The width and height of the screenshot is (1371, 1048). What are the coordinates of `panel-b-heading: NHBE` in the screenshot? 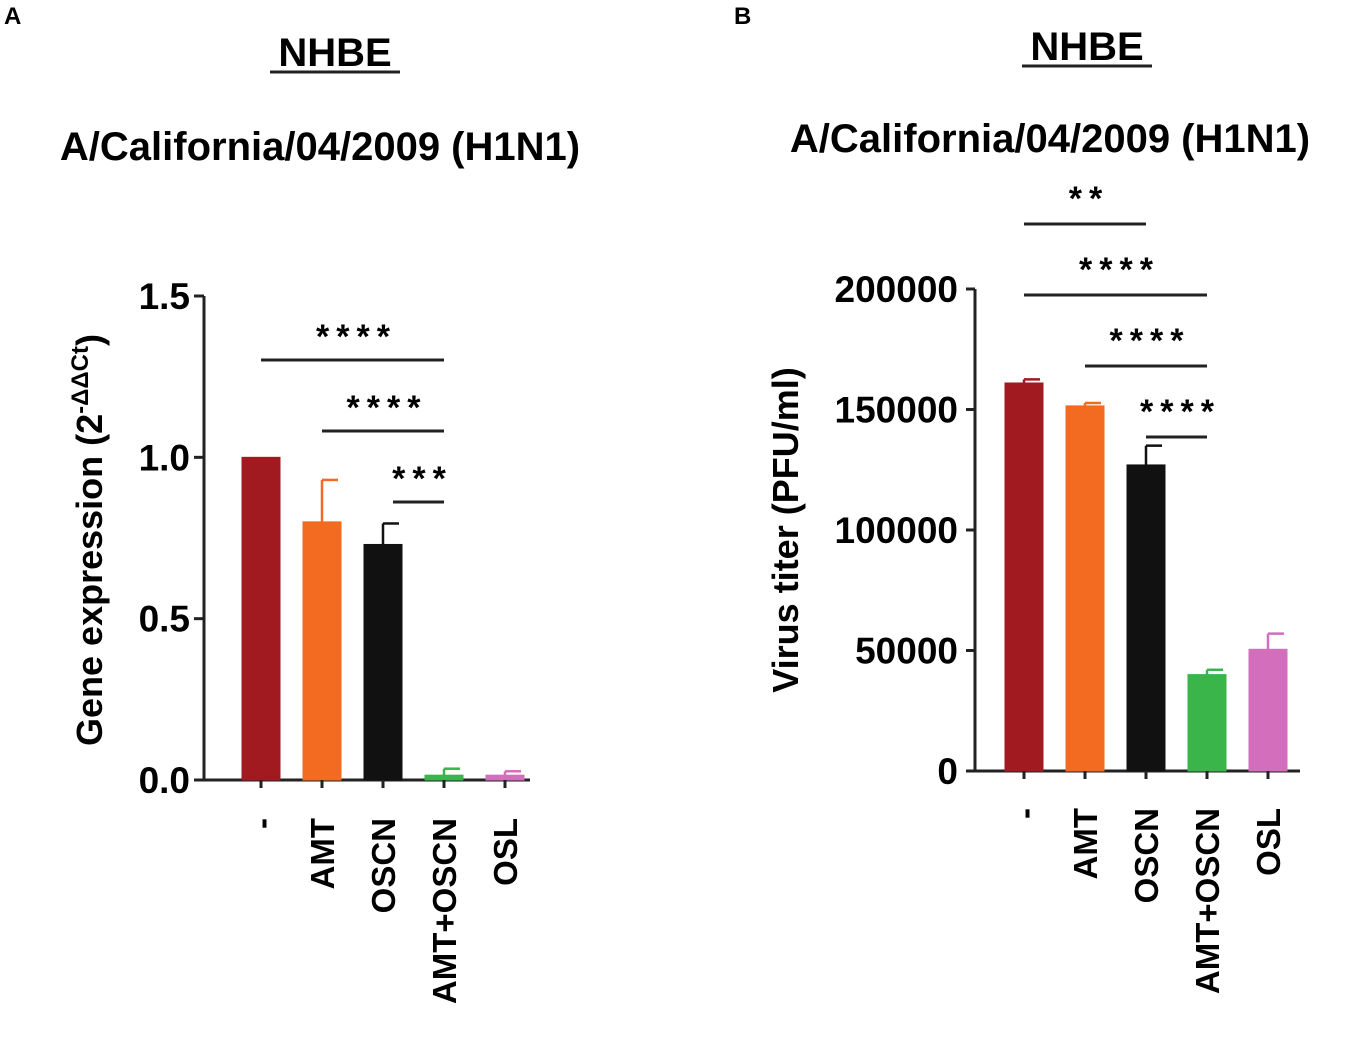 It's located at (1086, 47).